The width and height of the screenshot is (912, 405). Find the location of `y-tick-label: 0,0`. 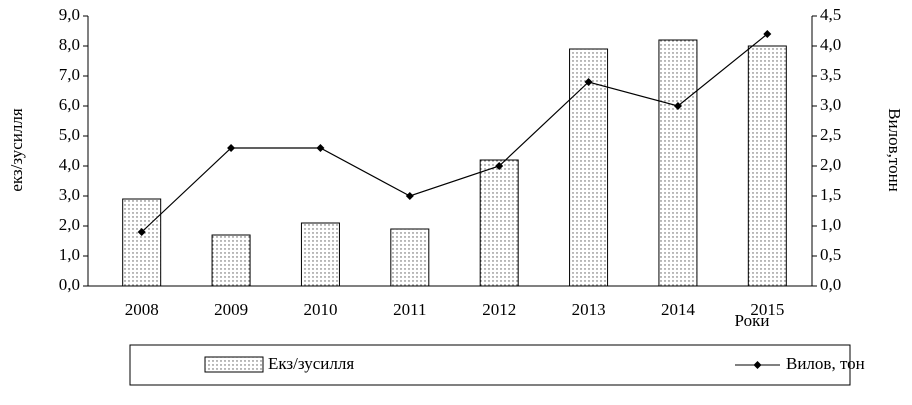

y-tick-label: 0,0 is located at coordinates (69, 284).